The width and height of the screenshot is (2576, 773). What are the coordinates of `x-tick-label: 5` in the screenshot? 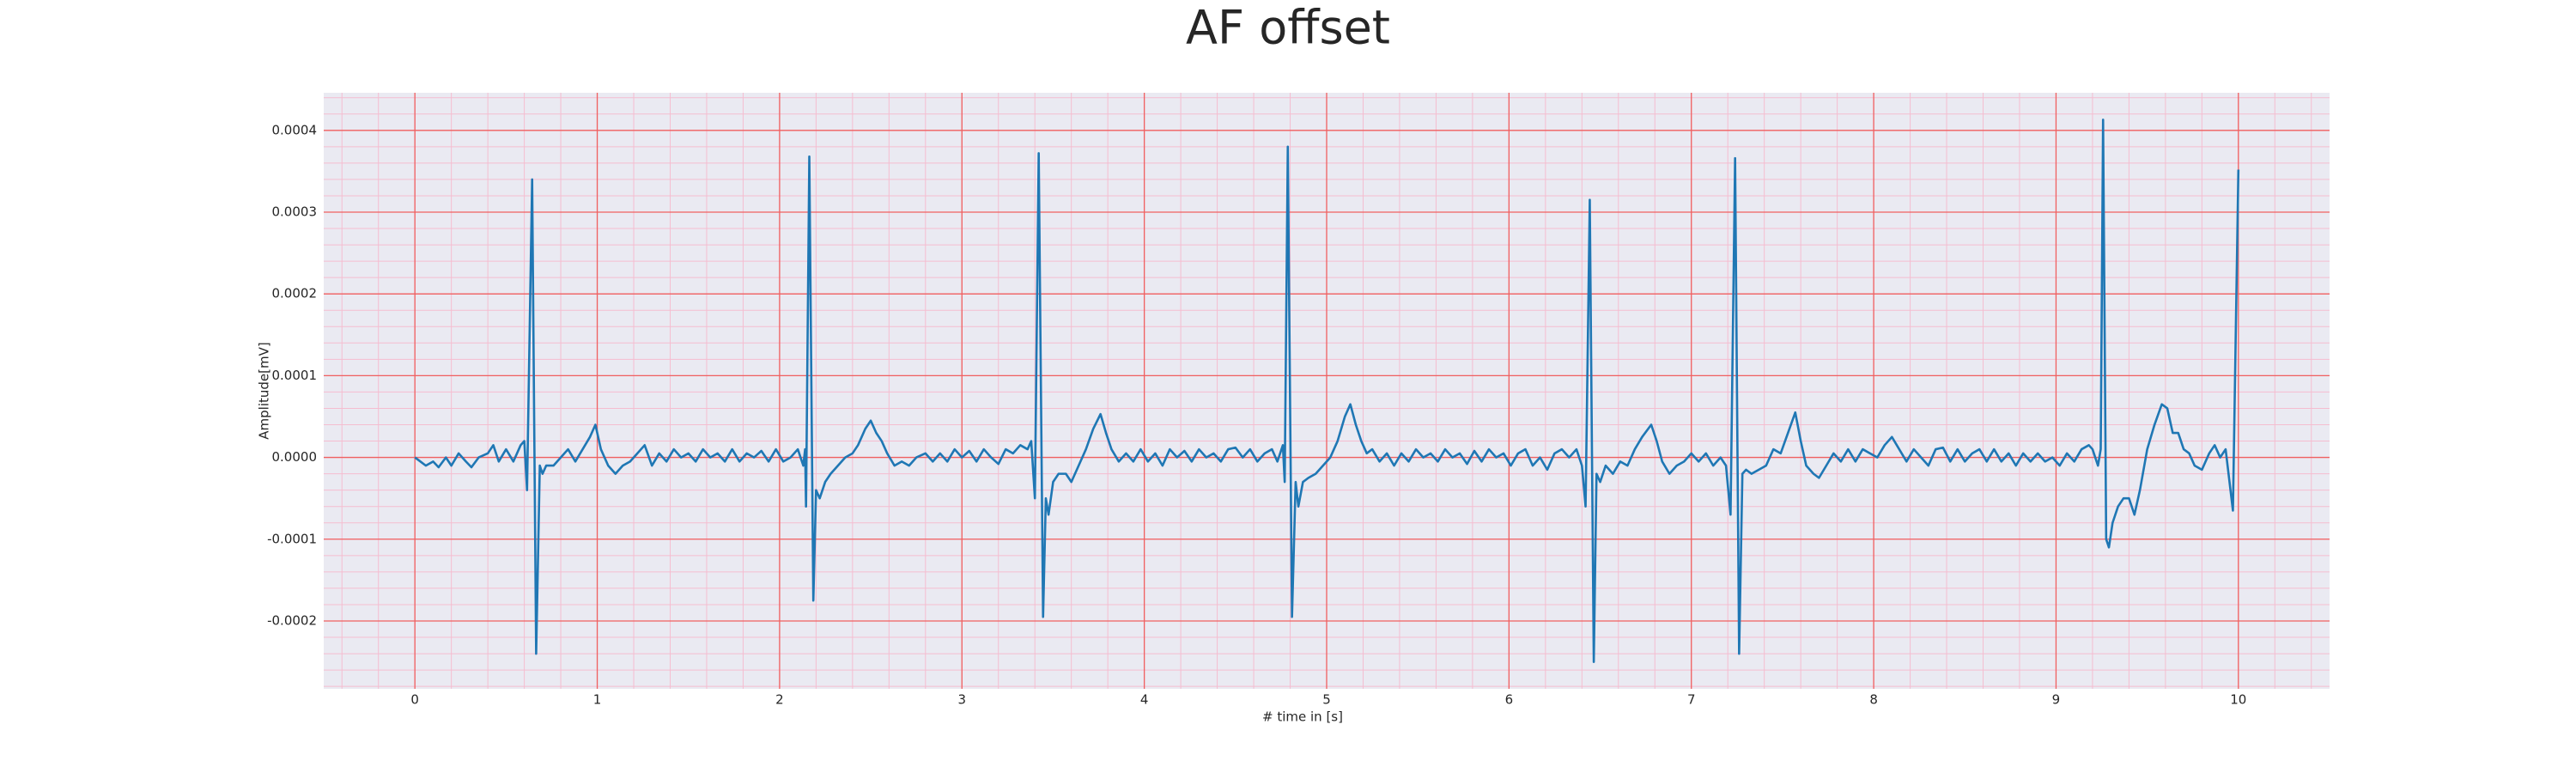 It's located at (1327, 700).